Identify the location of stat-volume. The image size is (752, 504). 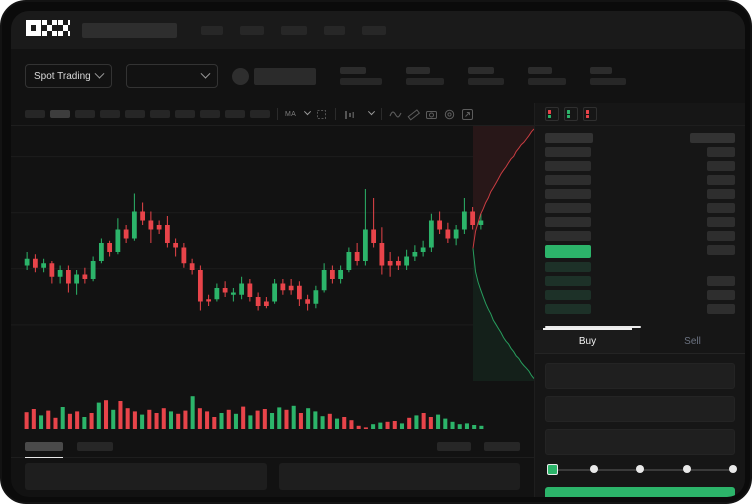
(607, 76).